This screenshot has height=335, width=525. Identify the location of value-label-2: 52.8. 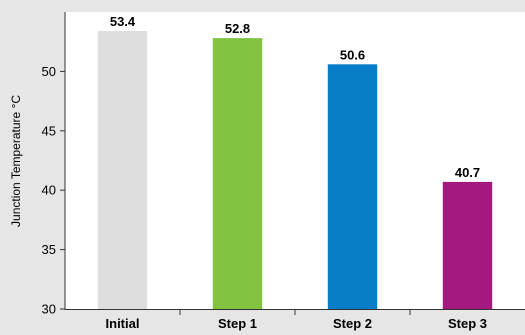
(237, 28).